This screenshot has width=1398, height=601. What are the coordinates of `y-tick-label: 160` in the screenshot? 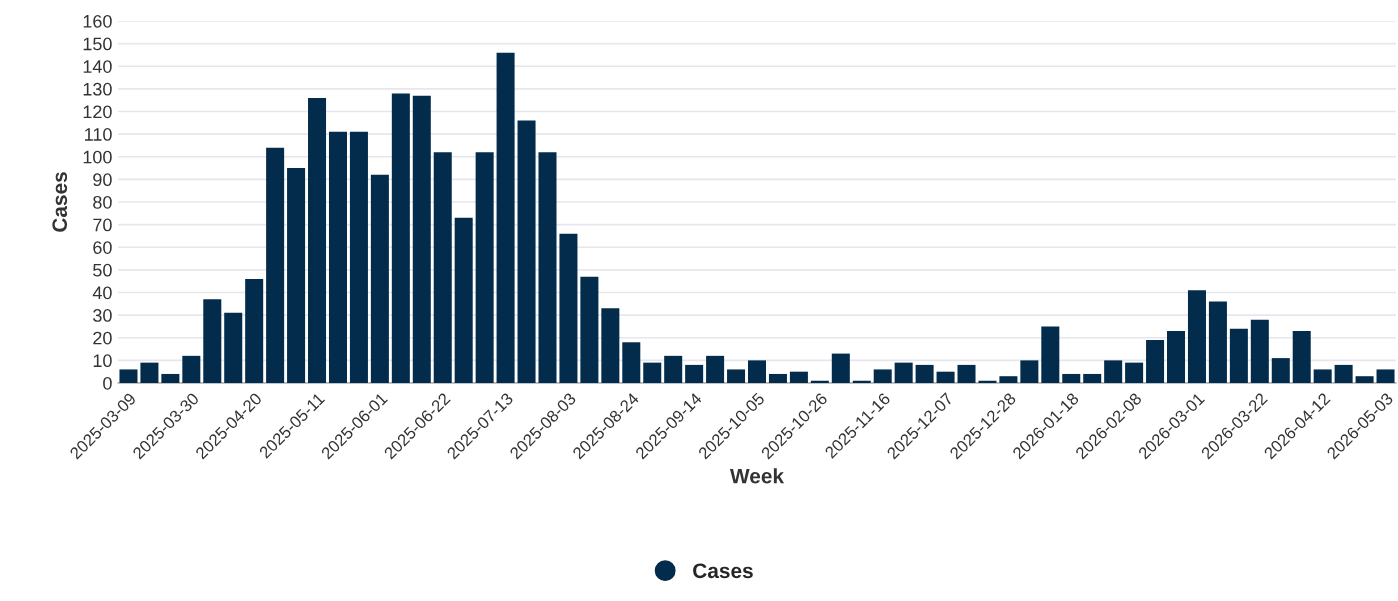 It's located at (97, 21).